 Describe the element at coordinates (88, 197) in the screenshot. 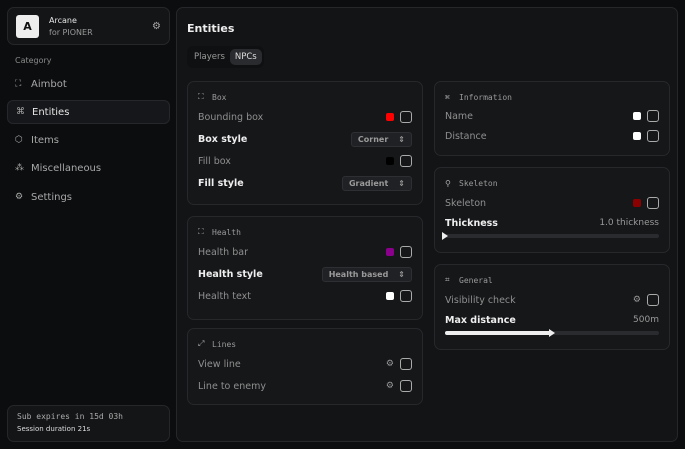

I see `sidebar-item-settings: ⚙ Settings` at that location.